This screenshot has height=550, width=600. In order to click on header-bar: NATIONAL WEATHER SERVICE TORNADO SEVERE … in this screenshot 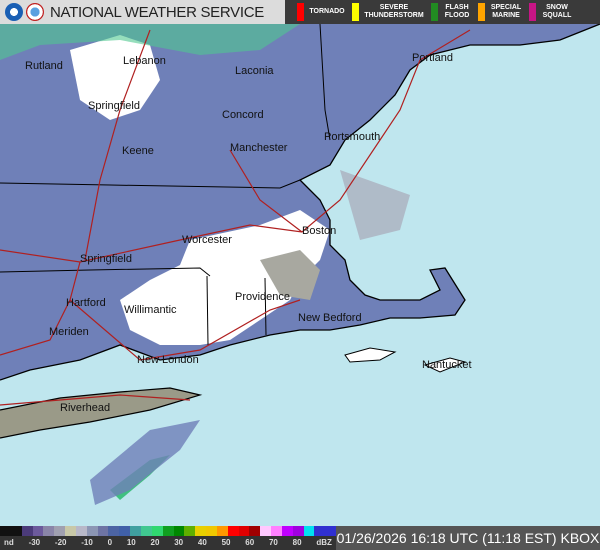, I will do `click(300, 12)`.